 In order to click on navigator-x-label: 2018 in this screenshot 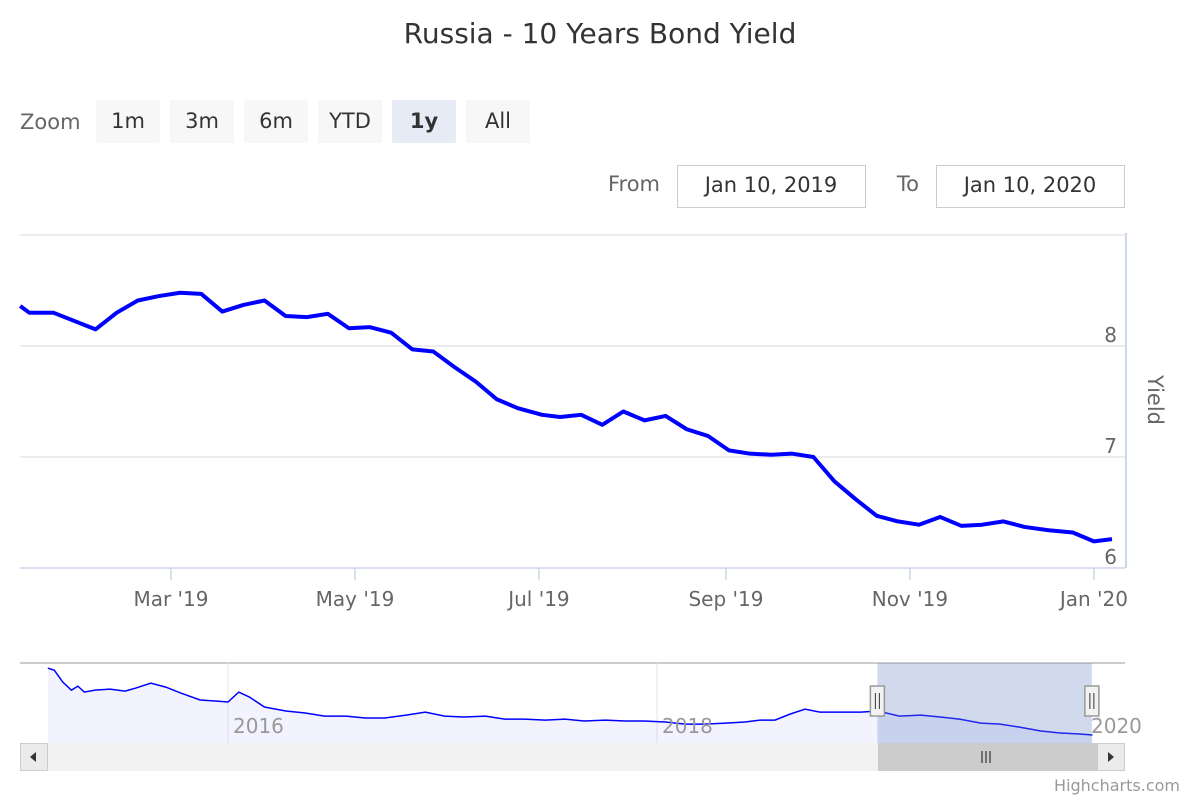, I will do `click(687, 726)`.